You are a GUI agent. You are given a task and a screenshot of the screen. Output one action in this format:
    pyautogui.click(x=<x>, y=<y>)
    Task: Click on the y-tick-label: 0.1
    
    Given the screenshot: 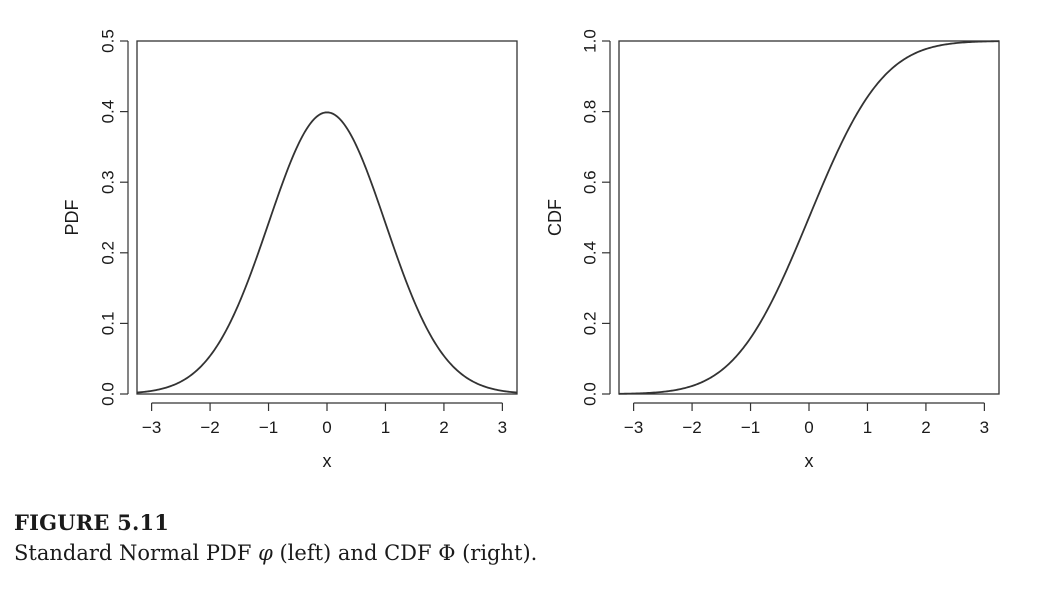 What is the action you would take?
    pyautogui.click(x=107, y=324)
    